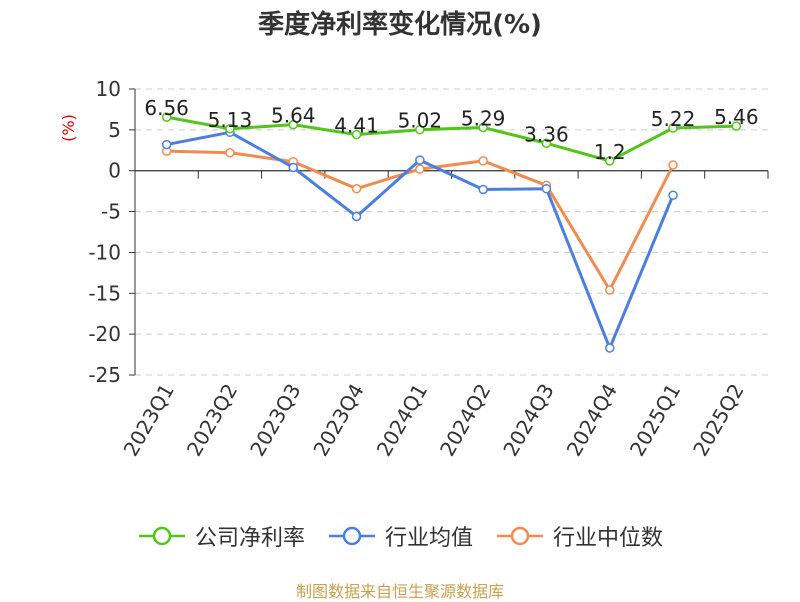 Image resolution: width=800 pixels, height=602 pixels. I want to click on legend-item: 行业均值, so click(400, 536).